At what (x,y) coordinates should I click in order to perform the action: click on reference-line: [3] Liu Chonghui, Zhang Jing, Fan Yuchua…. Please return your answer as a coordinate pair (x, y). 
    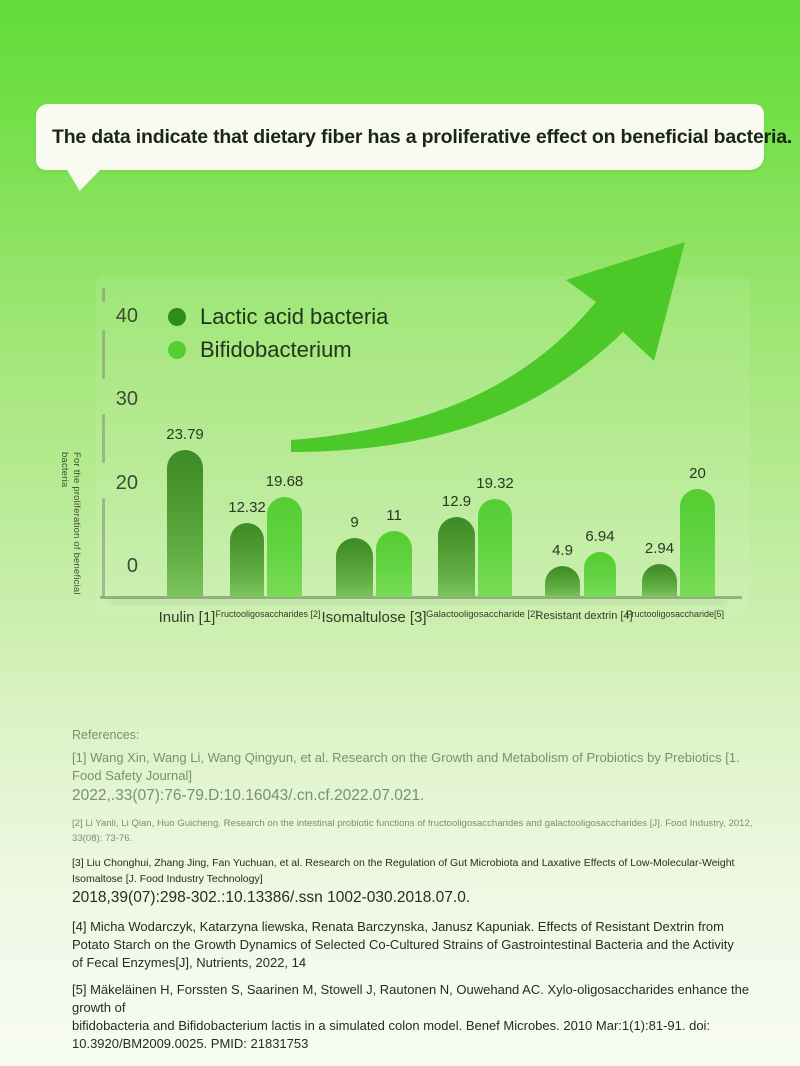
    Looking at the image, I should click on (403, 871).